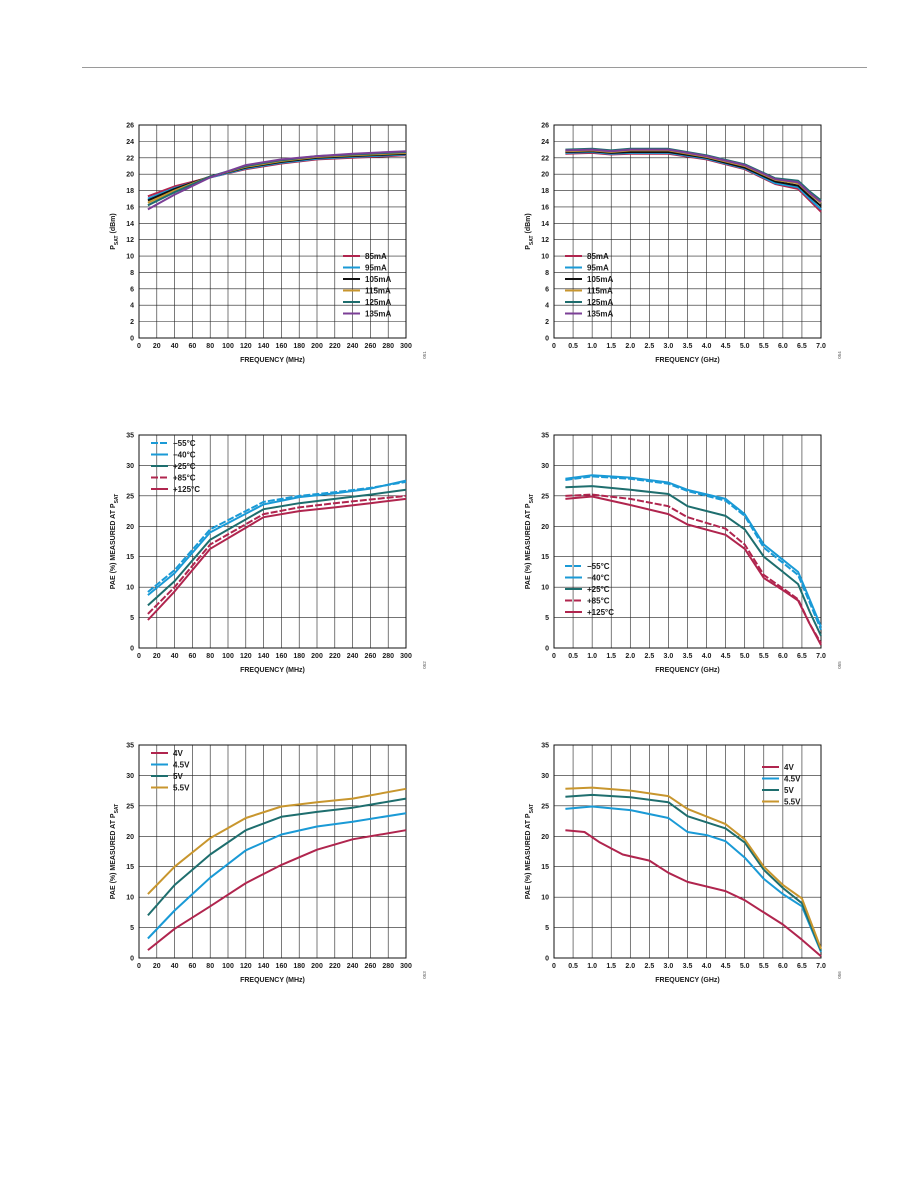 The width and height of the screenshot is (918, 1188). Describe the element at coordinates (611, 656) in the screenshot. I see `x-tick-label: 1.5` at that location.